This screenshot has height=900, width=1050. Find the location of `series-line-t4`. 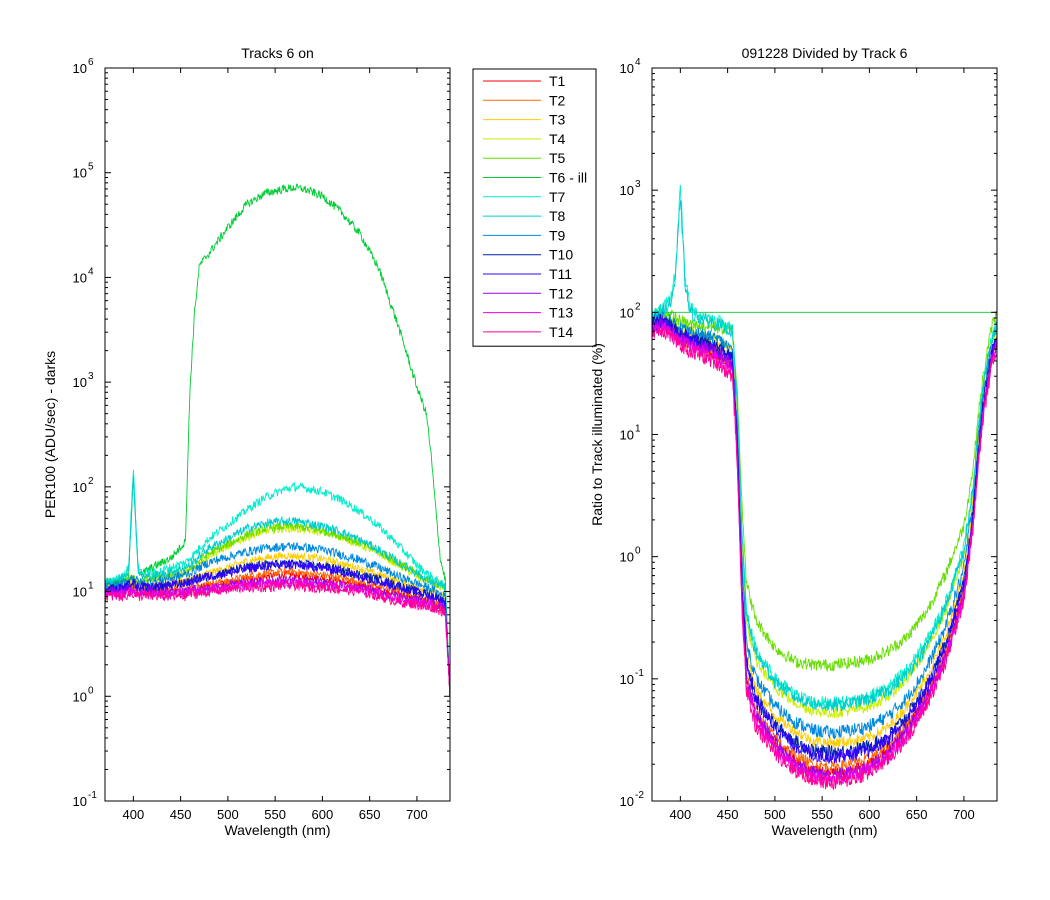

series-line-t4 is located at coordinates (277, 609).